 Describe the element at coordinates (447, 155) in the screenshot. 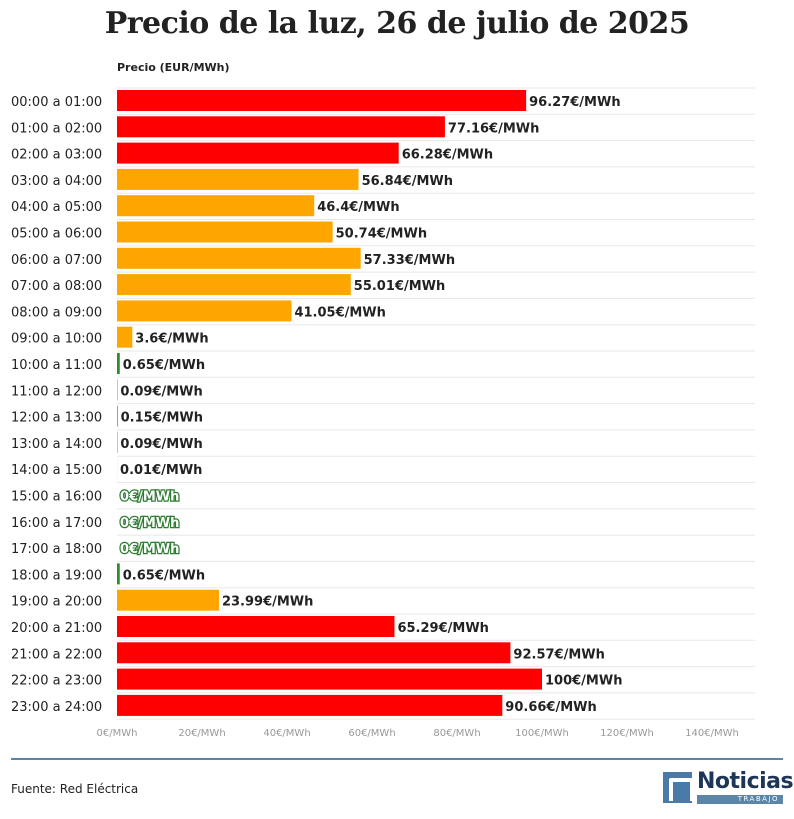

I see `value-label: 66.28€/MWh` at that location.